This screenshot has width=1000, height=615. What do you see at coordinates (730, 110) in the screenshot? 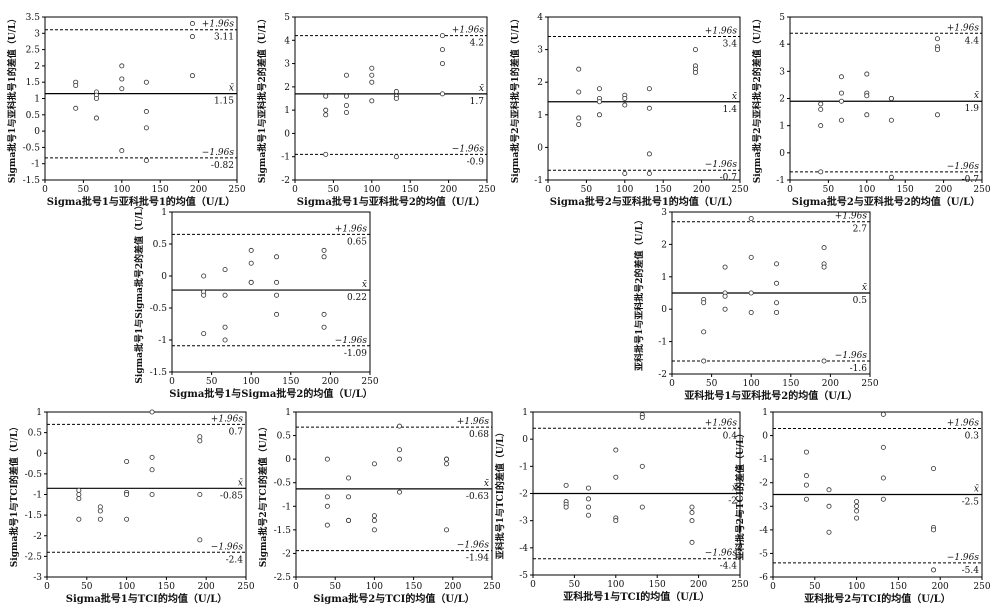
I see `mean-value: 1.4` at bounding box center [730, 110].